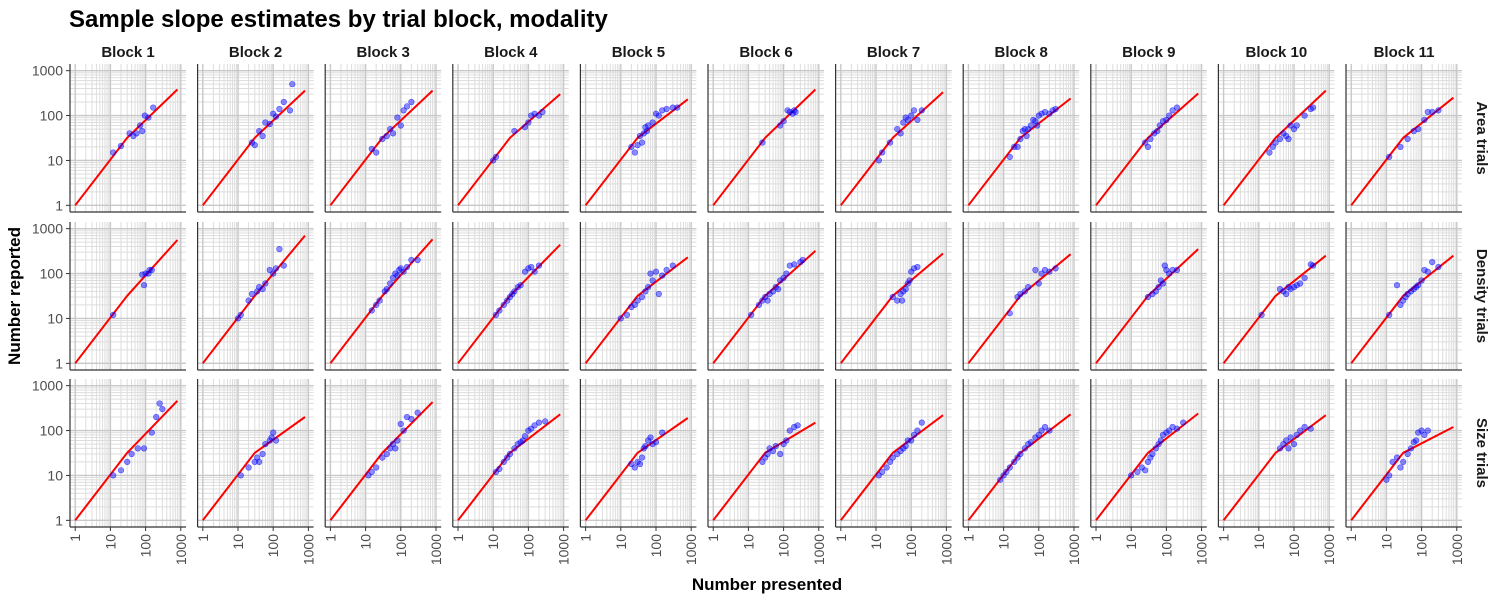 The height and width of the screenshot is (600, 1500). What do you see at coordinates (511, 472) in the screenshot?
I see `panel-3-4: 1 10 100 1000` at bounding box center [511, 472].